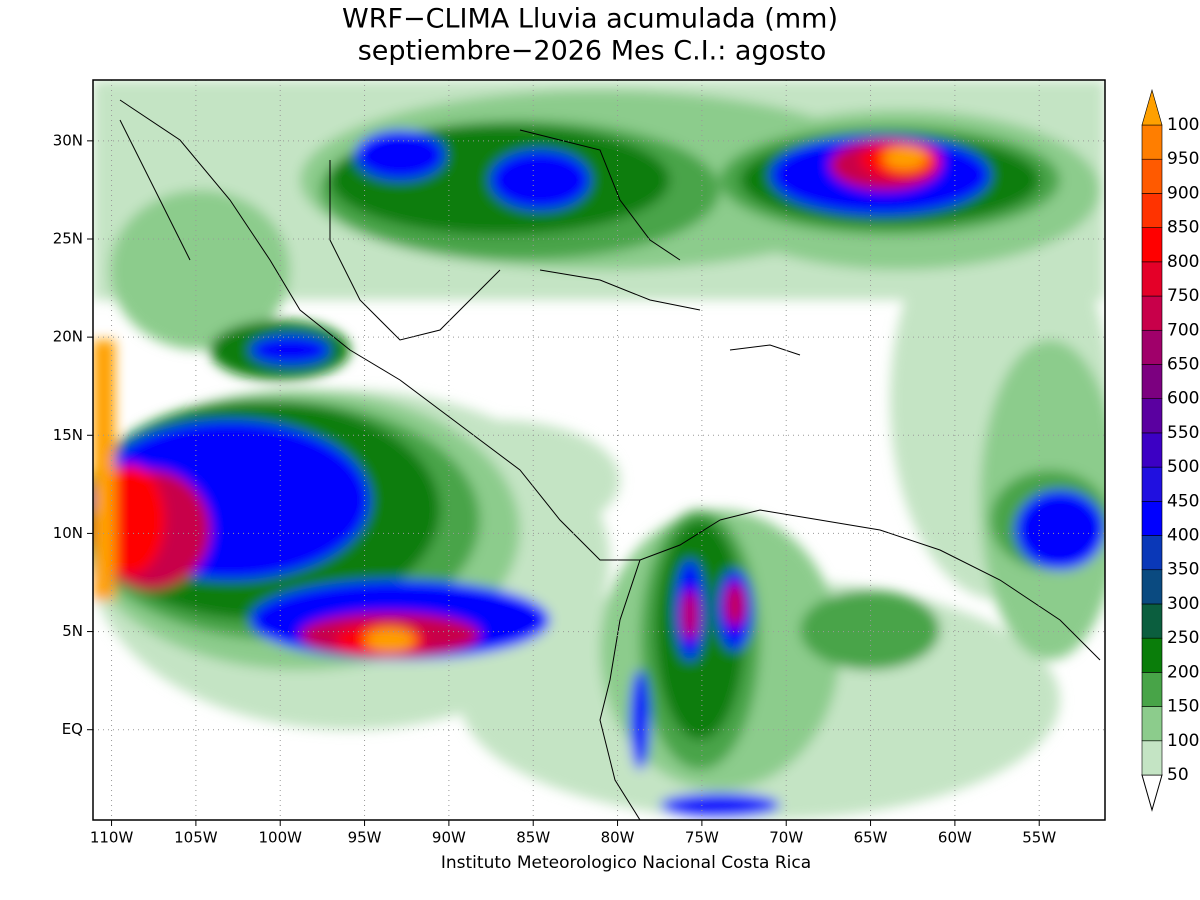 The height and width of the screenshot is (900, 1200). Describe the element at coordinates (72, 729) in the screenshot. I see `y-tick-label: EQ` at that location.